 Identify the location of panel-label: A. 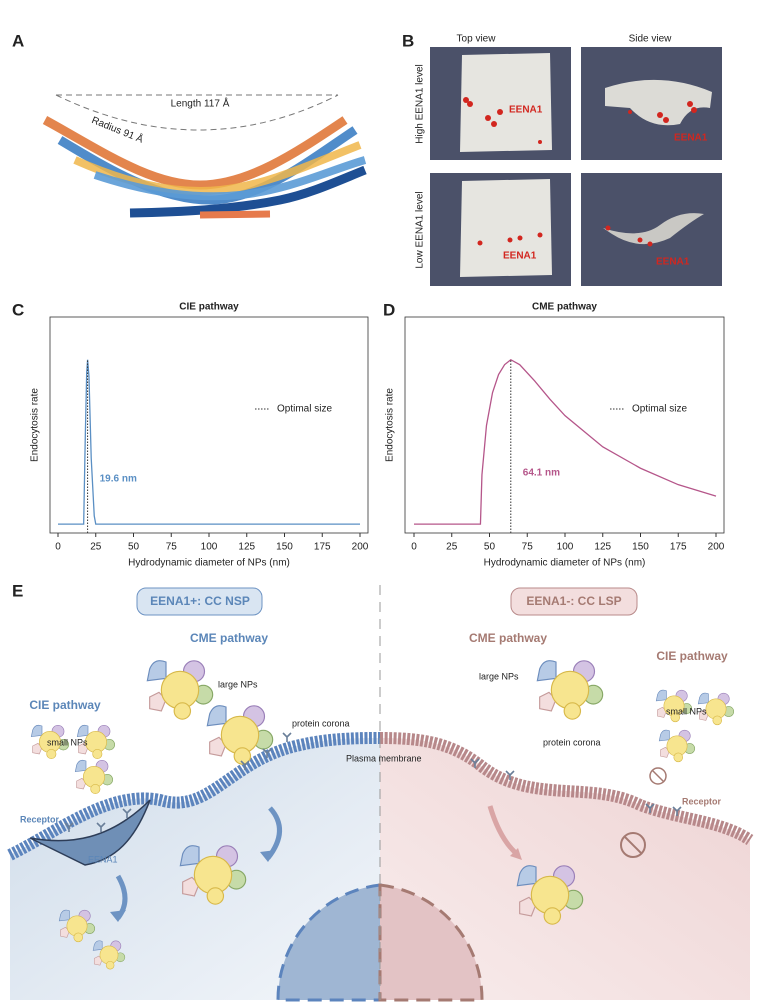
(18, 40).